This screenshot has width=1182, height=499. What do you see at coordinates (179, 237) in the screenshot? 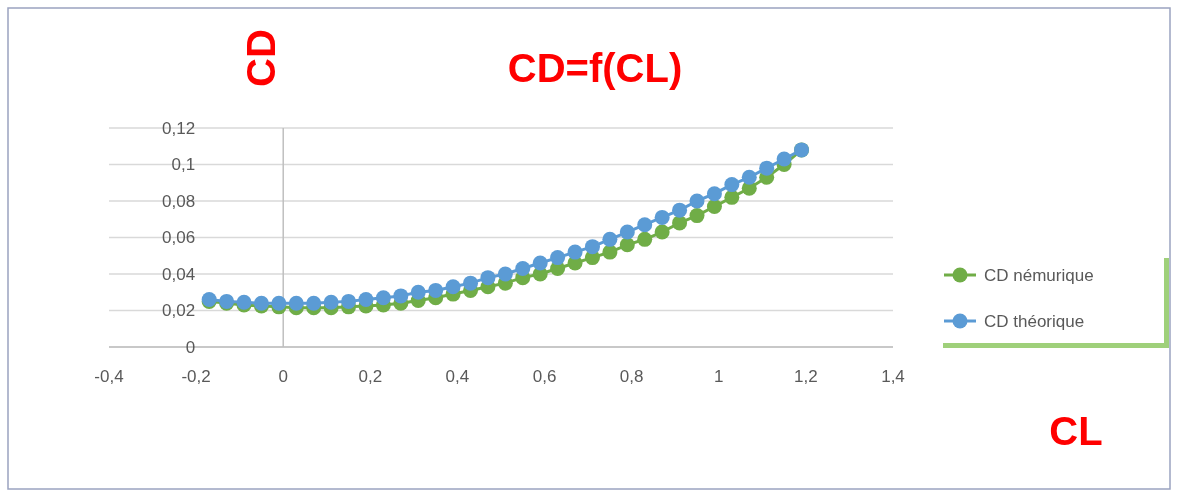
I see `y-tick-label: 0,06` at bounding box center [179, 237].